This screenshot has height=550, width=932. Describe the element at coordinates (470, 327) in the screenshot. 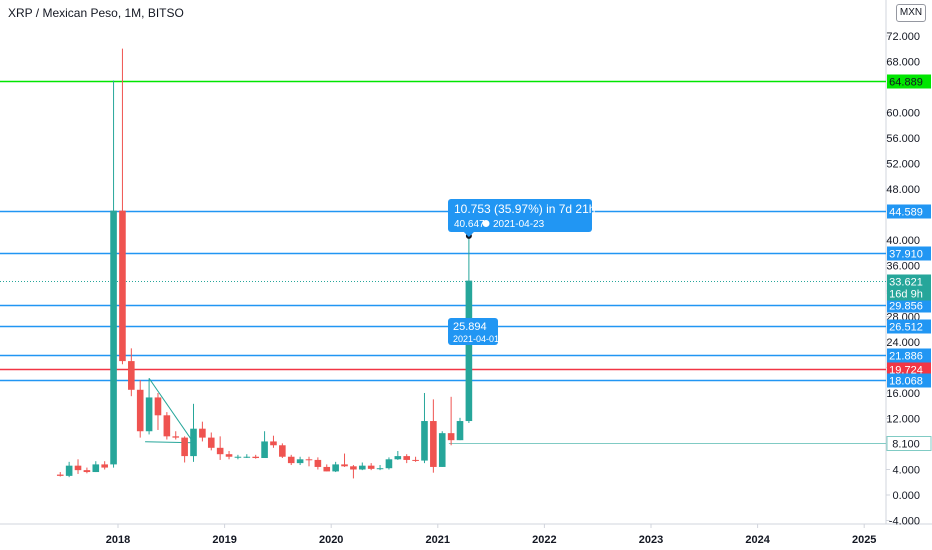

I see `callout-price: 25.894` at that location.